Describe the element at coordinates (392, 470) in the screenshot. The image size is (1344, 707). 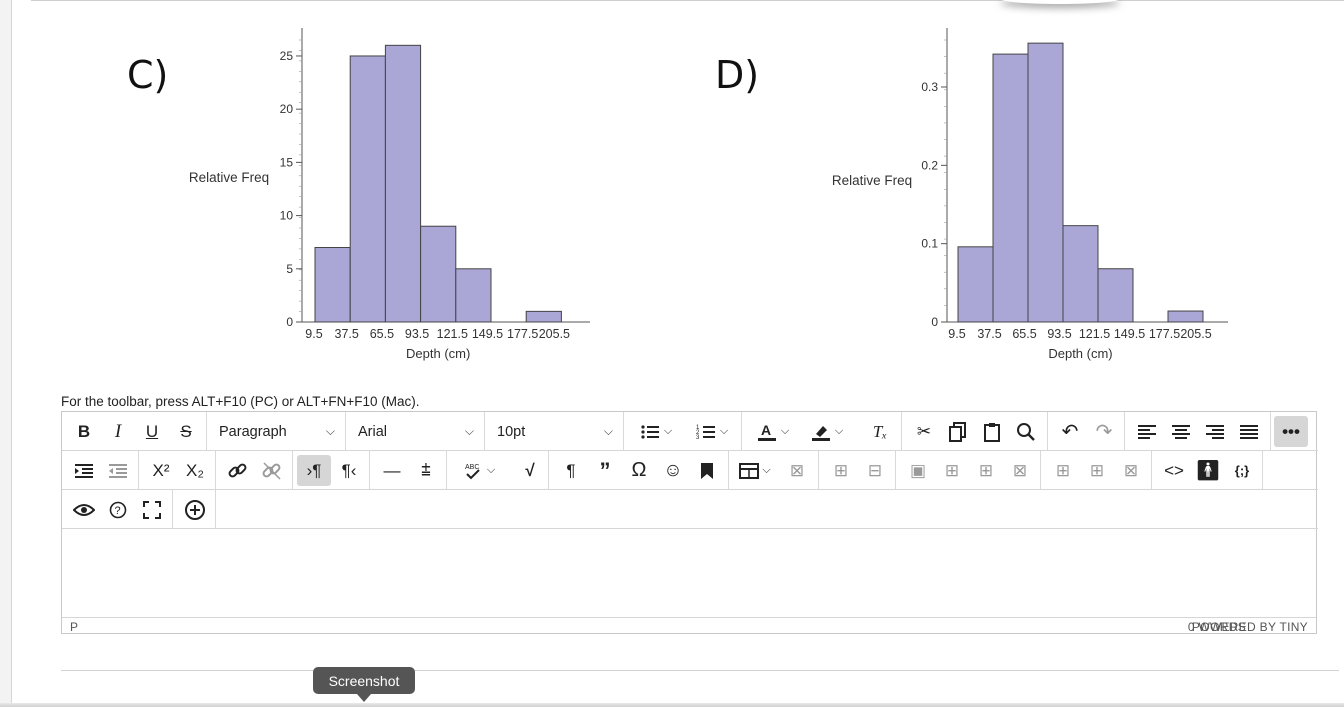
I see `horizontal-line-button: —` at that location.